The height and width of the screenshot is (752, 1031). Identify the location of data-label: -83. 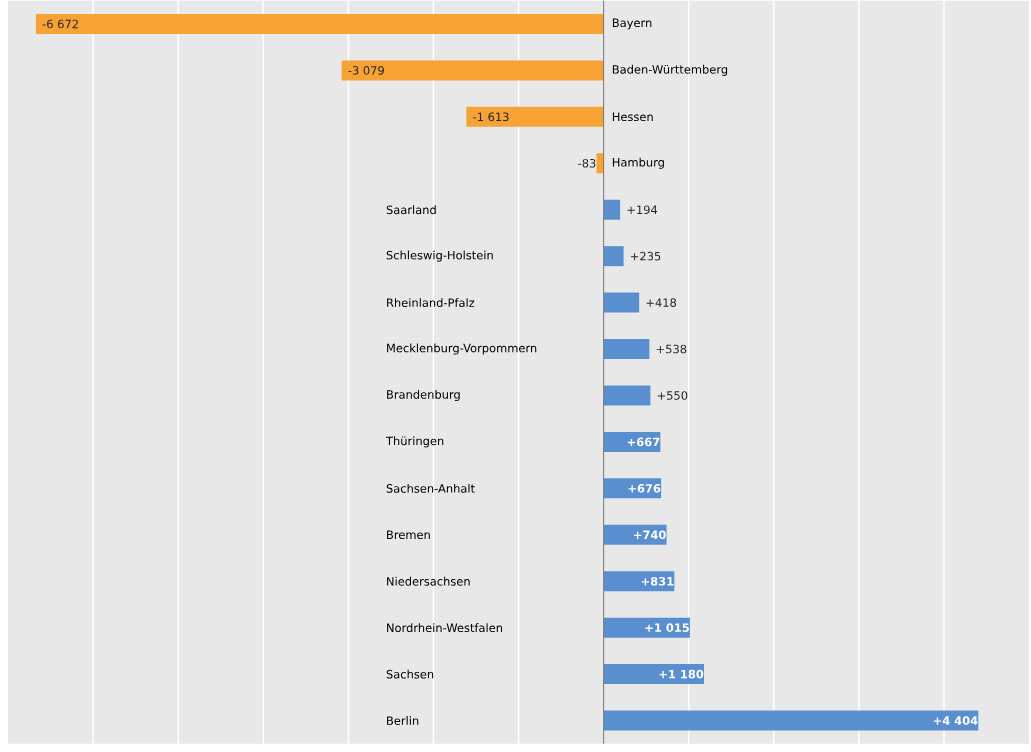
(587, 163).